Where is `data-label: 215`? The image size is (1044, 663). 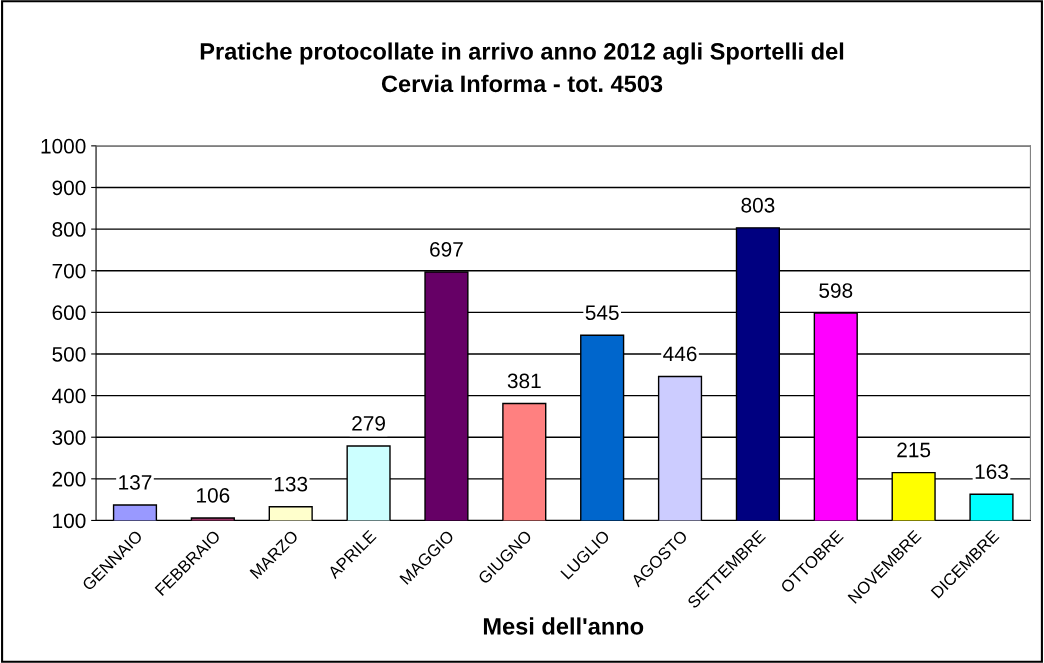 data-label: 215 is located at coordinates (914, 450).